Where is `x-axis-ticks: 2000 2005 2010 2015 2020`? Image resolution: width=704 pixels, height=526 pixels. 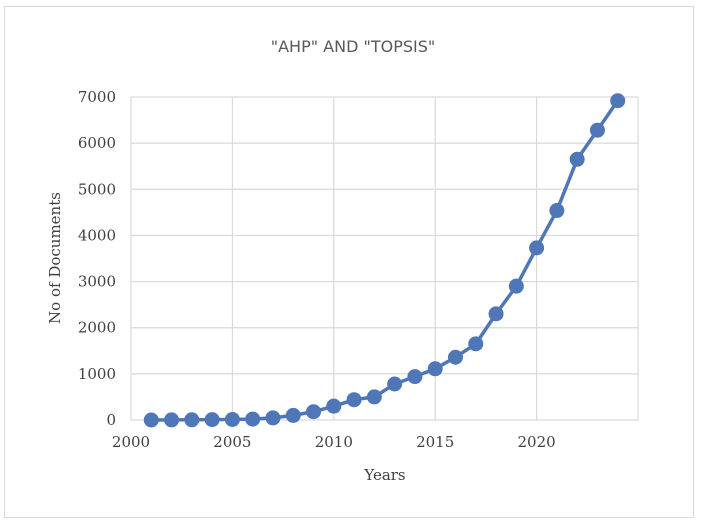 x-axis-ticks: 2000 2005 2010 2015 2020 is located at coordinates (334, 442).